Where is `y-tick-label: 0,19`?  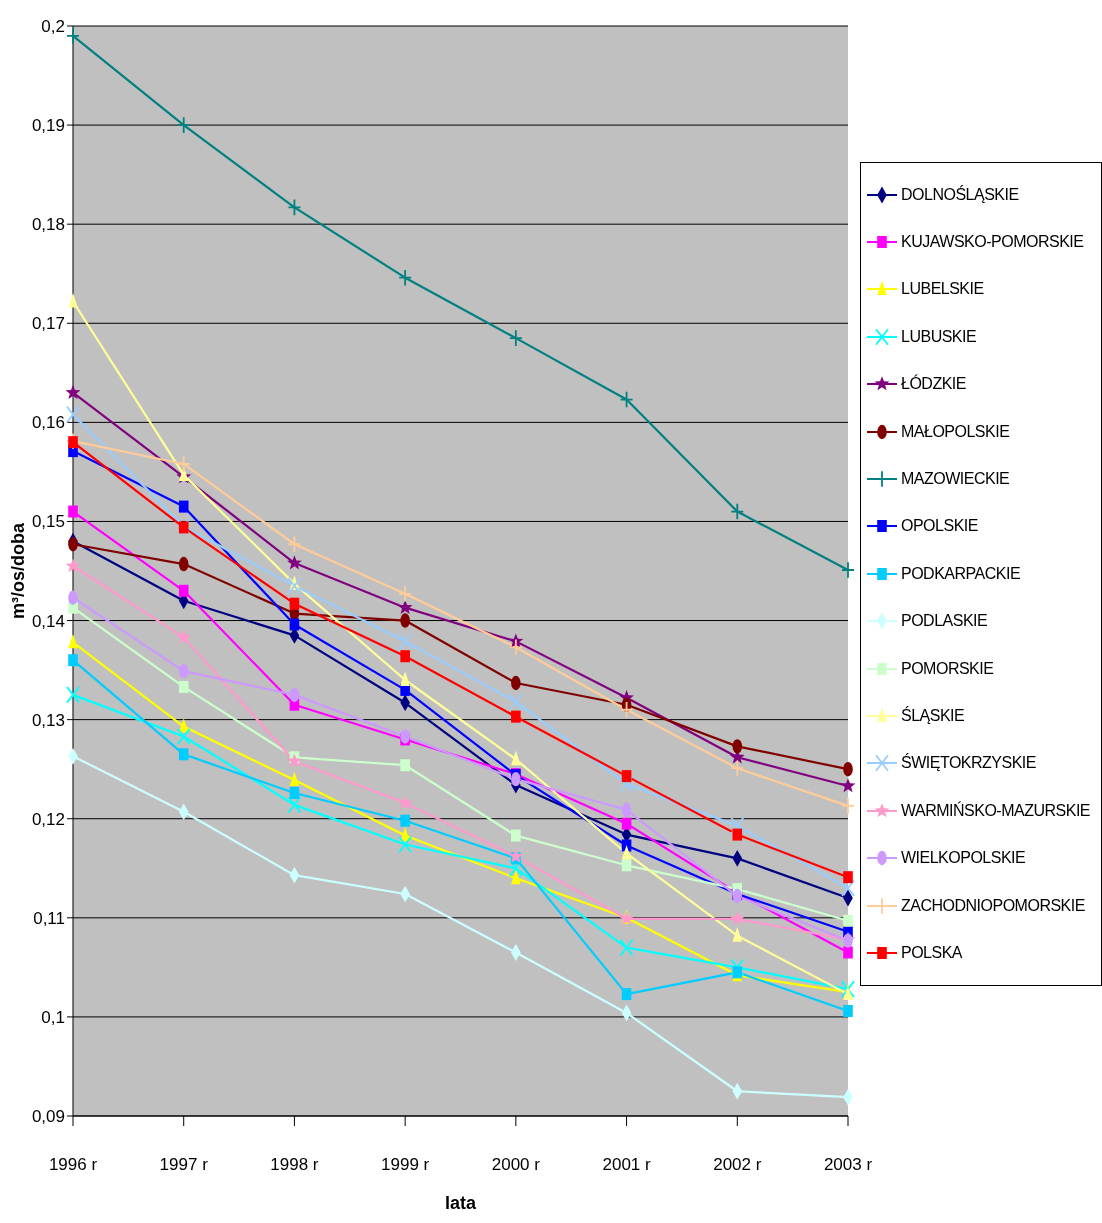
y-tick-label: 0,19 is located at coordinates (48, 126).